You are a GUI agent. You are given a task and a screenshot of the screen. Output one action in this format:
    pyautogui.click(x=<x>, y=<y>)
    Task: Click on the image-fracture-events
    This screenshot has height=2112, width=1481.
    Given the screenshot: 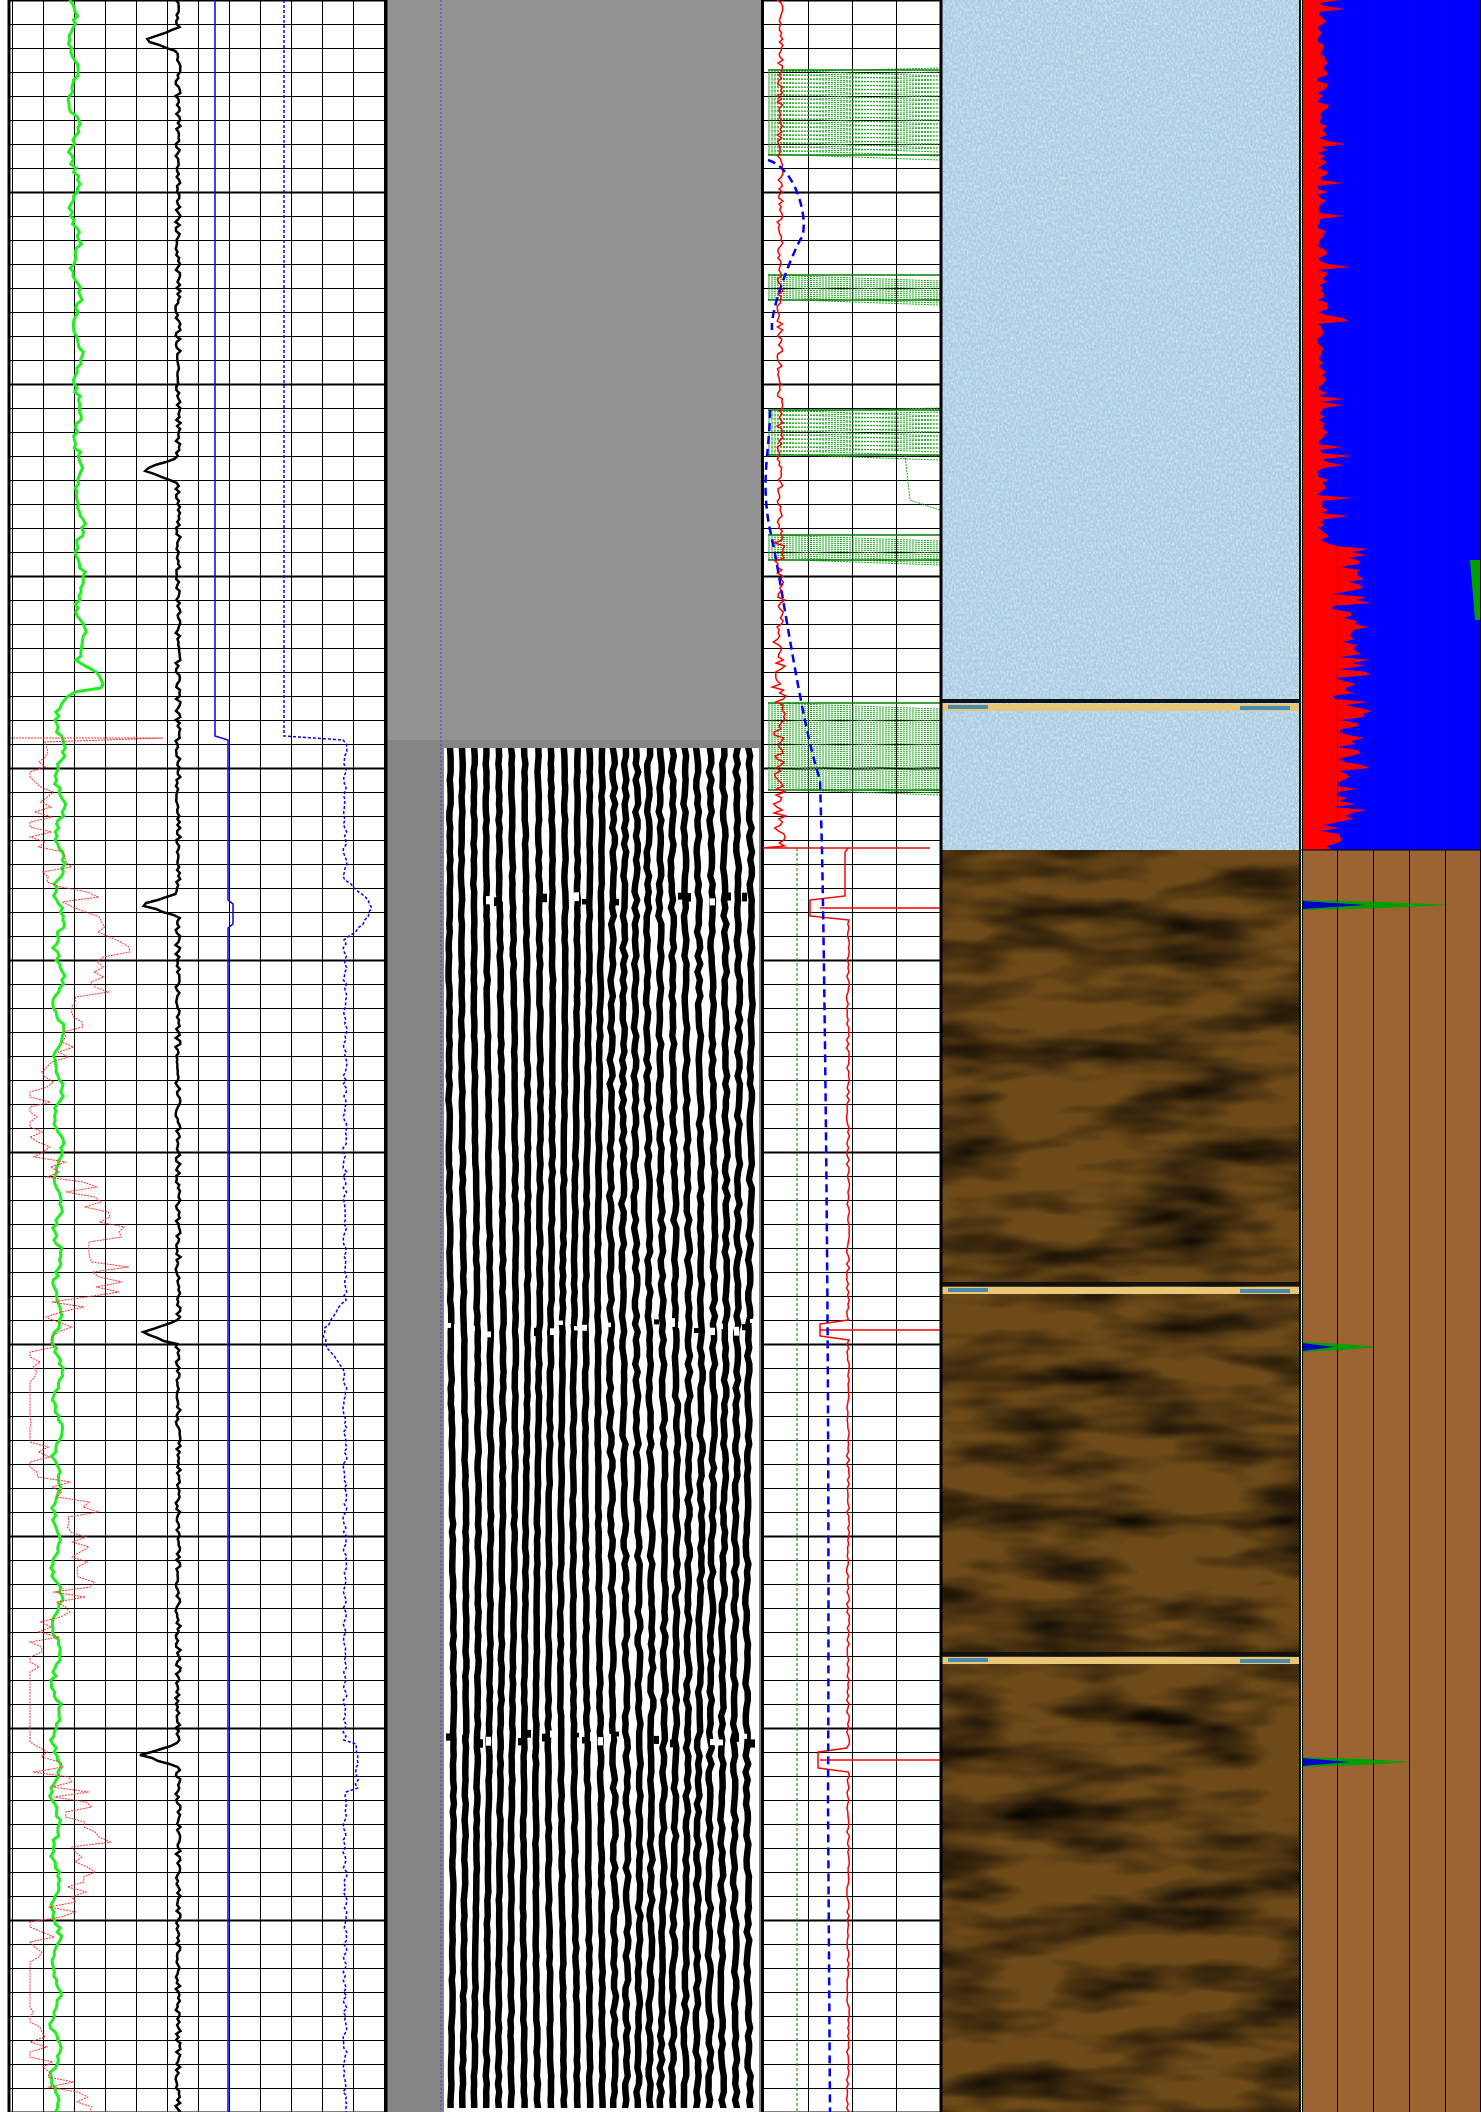 What is the action you would take?
    pyautogui.click(x=1121, y=1181)
    